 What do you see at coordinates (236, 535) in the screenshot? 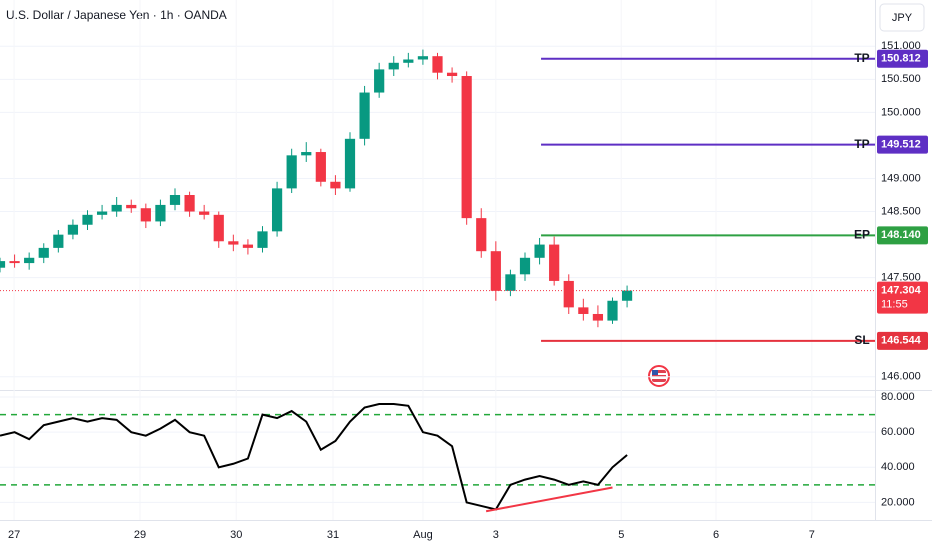
I see `x-tick-label: 30` at bounding box center [236, 535].